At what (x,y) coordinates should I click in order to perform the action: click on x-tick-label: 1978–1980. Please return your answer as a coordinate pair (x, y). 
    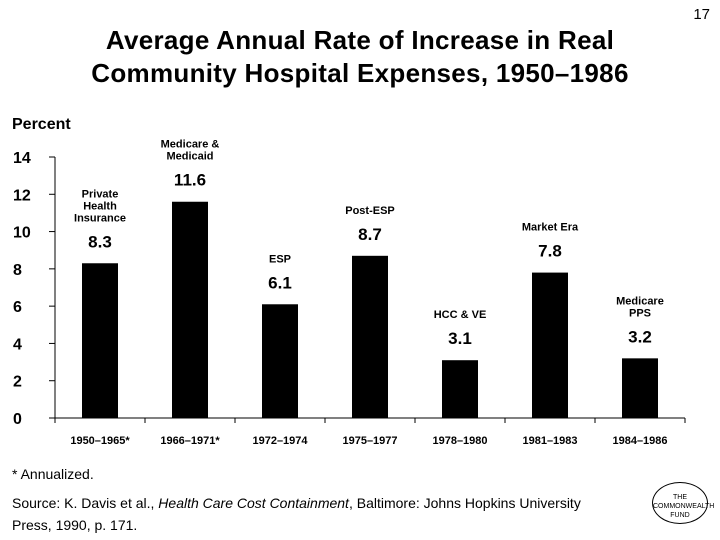
    Looking at the image, I should click on (459, 441).